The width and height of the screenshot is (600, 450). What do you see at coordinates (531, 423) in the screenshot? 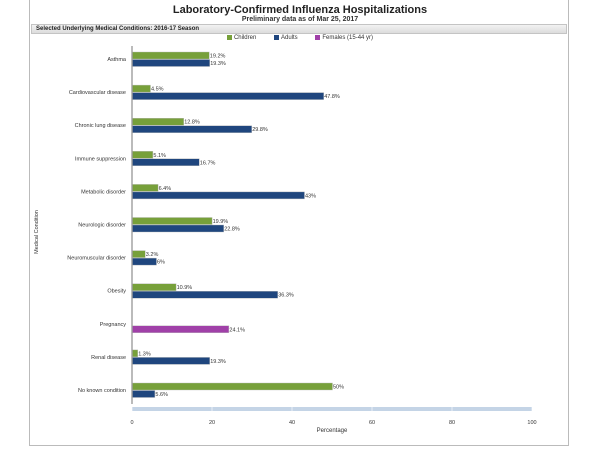
I see `x-tick-label: 100` at bounding box center [531, 423].